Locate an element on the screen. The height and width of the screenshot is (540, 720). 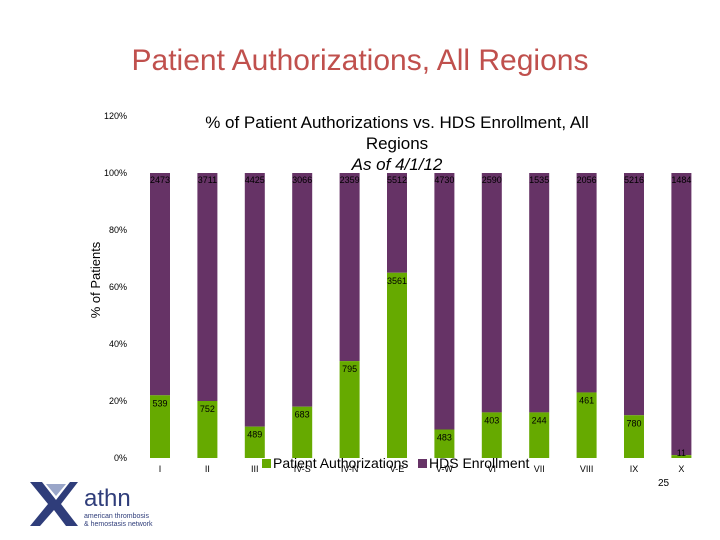
y-tick-labels: 0% 20% 40% 60% 80% 100% 120% is located at coordinates (115, 287).